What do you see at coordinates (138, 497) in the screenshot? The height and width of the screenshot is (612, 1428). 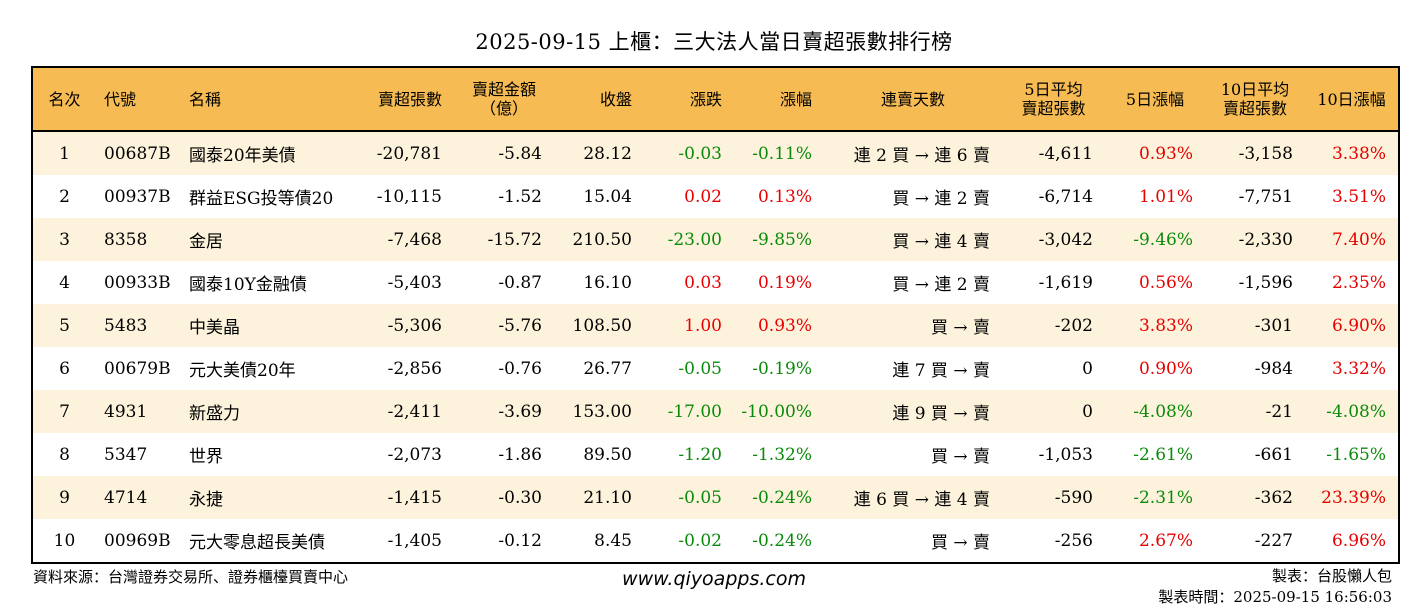 I see `cell-code: 4714` at bounding box center [138, 497].